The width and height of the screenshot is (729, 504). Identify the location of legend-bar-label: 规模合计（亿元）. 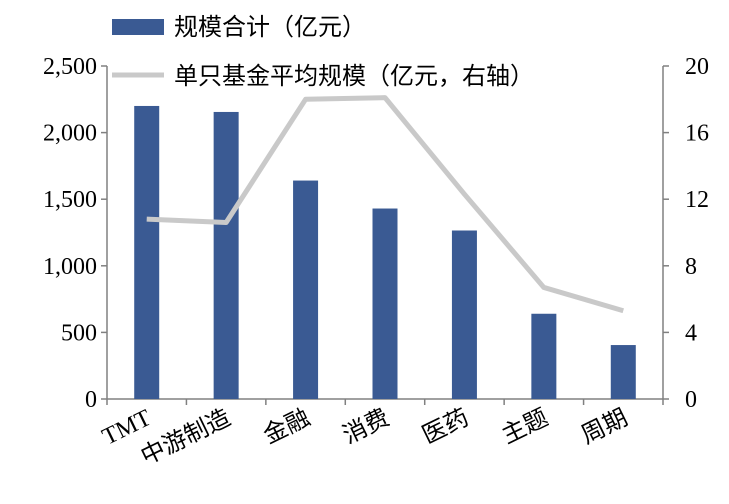
(270, 27).